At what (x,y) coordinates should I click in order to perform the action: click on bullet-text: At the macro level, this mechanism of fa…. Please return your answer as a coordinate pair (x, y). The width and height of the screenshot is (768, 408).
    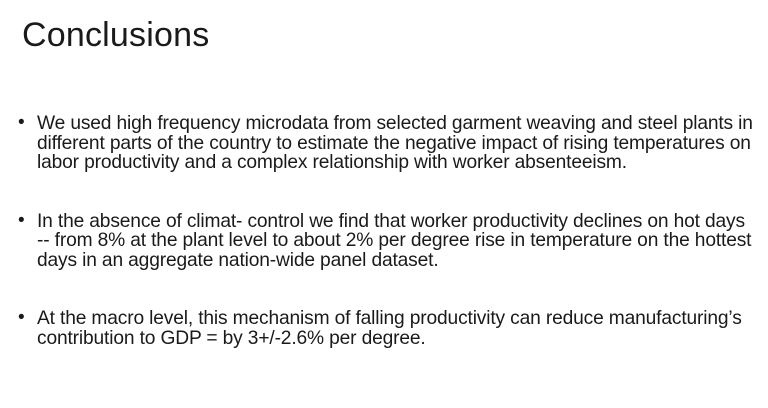
    Looking at the image, I should click on (389, 328).